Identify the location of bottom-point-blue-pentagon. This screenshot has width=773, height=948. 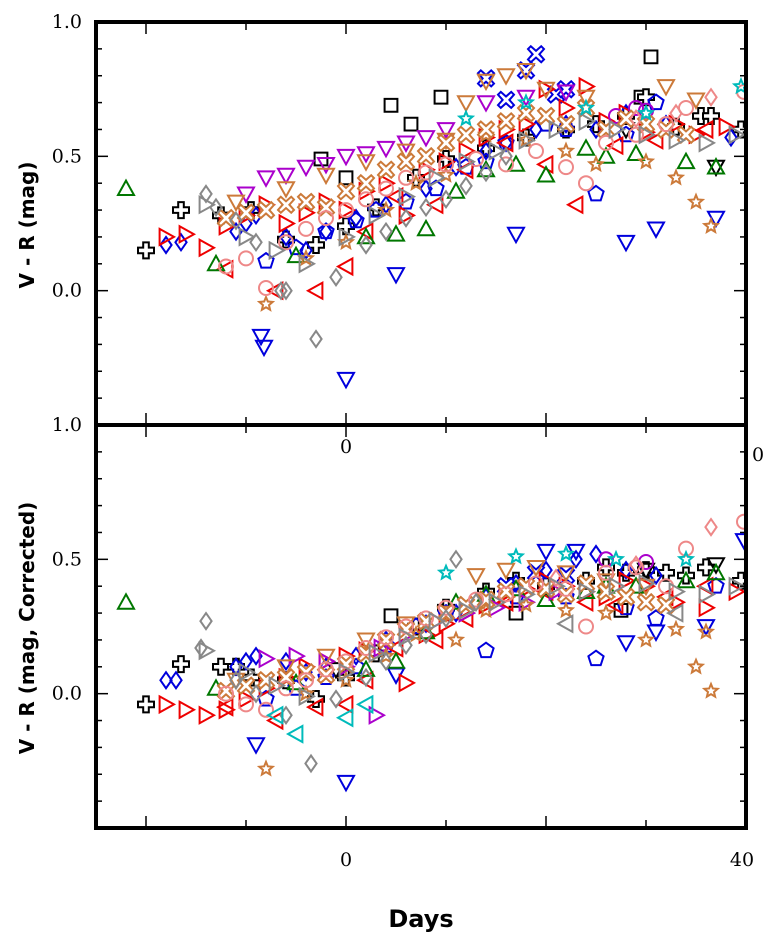
(596, 658).